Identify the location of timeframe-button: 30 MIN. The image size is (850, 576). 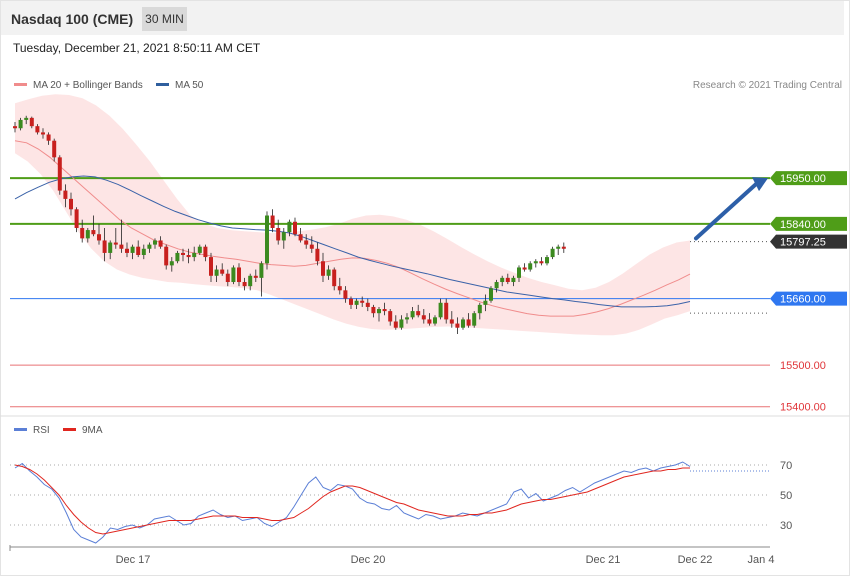
(164, 19).